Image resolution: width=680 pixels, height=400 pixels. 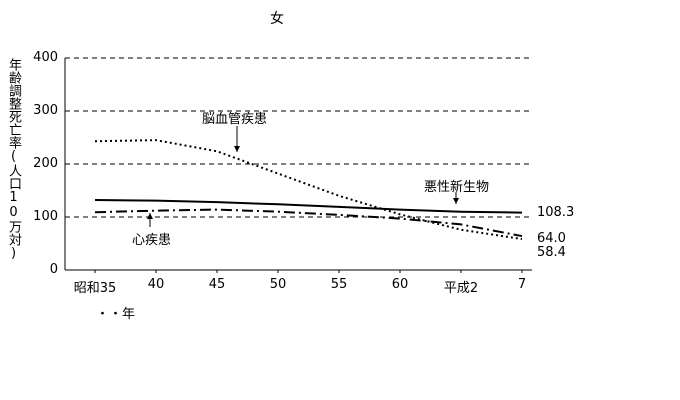 What do you see at coordinates (235, 119) in the screenshot?
I see `annotation-cerebrovascular: 脳血管疾患` at bounding box center [235, 119].